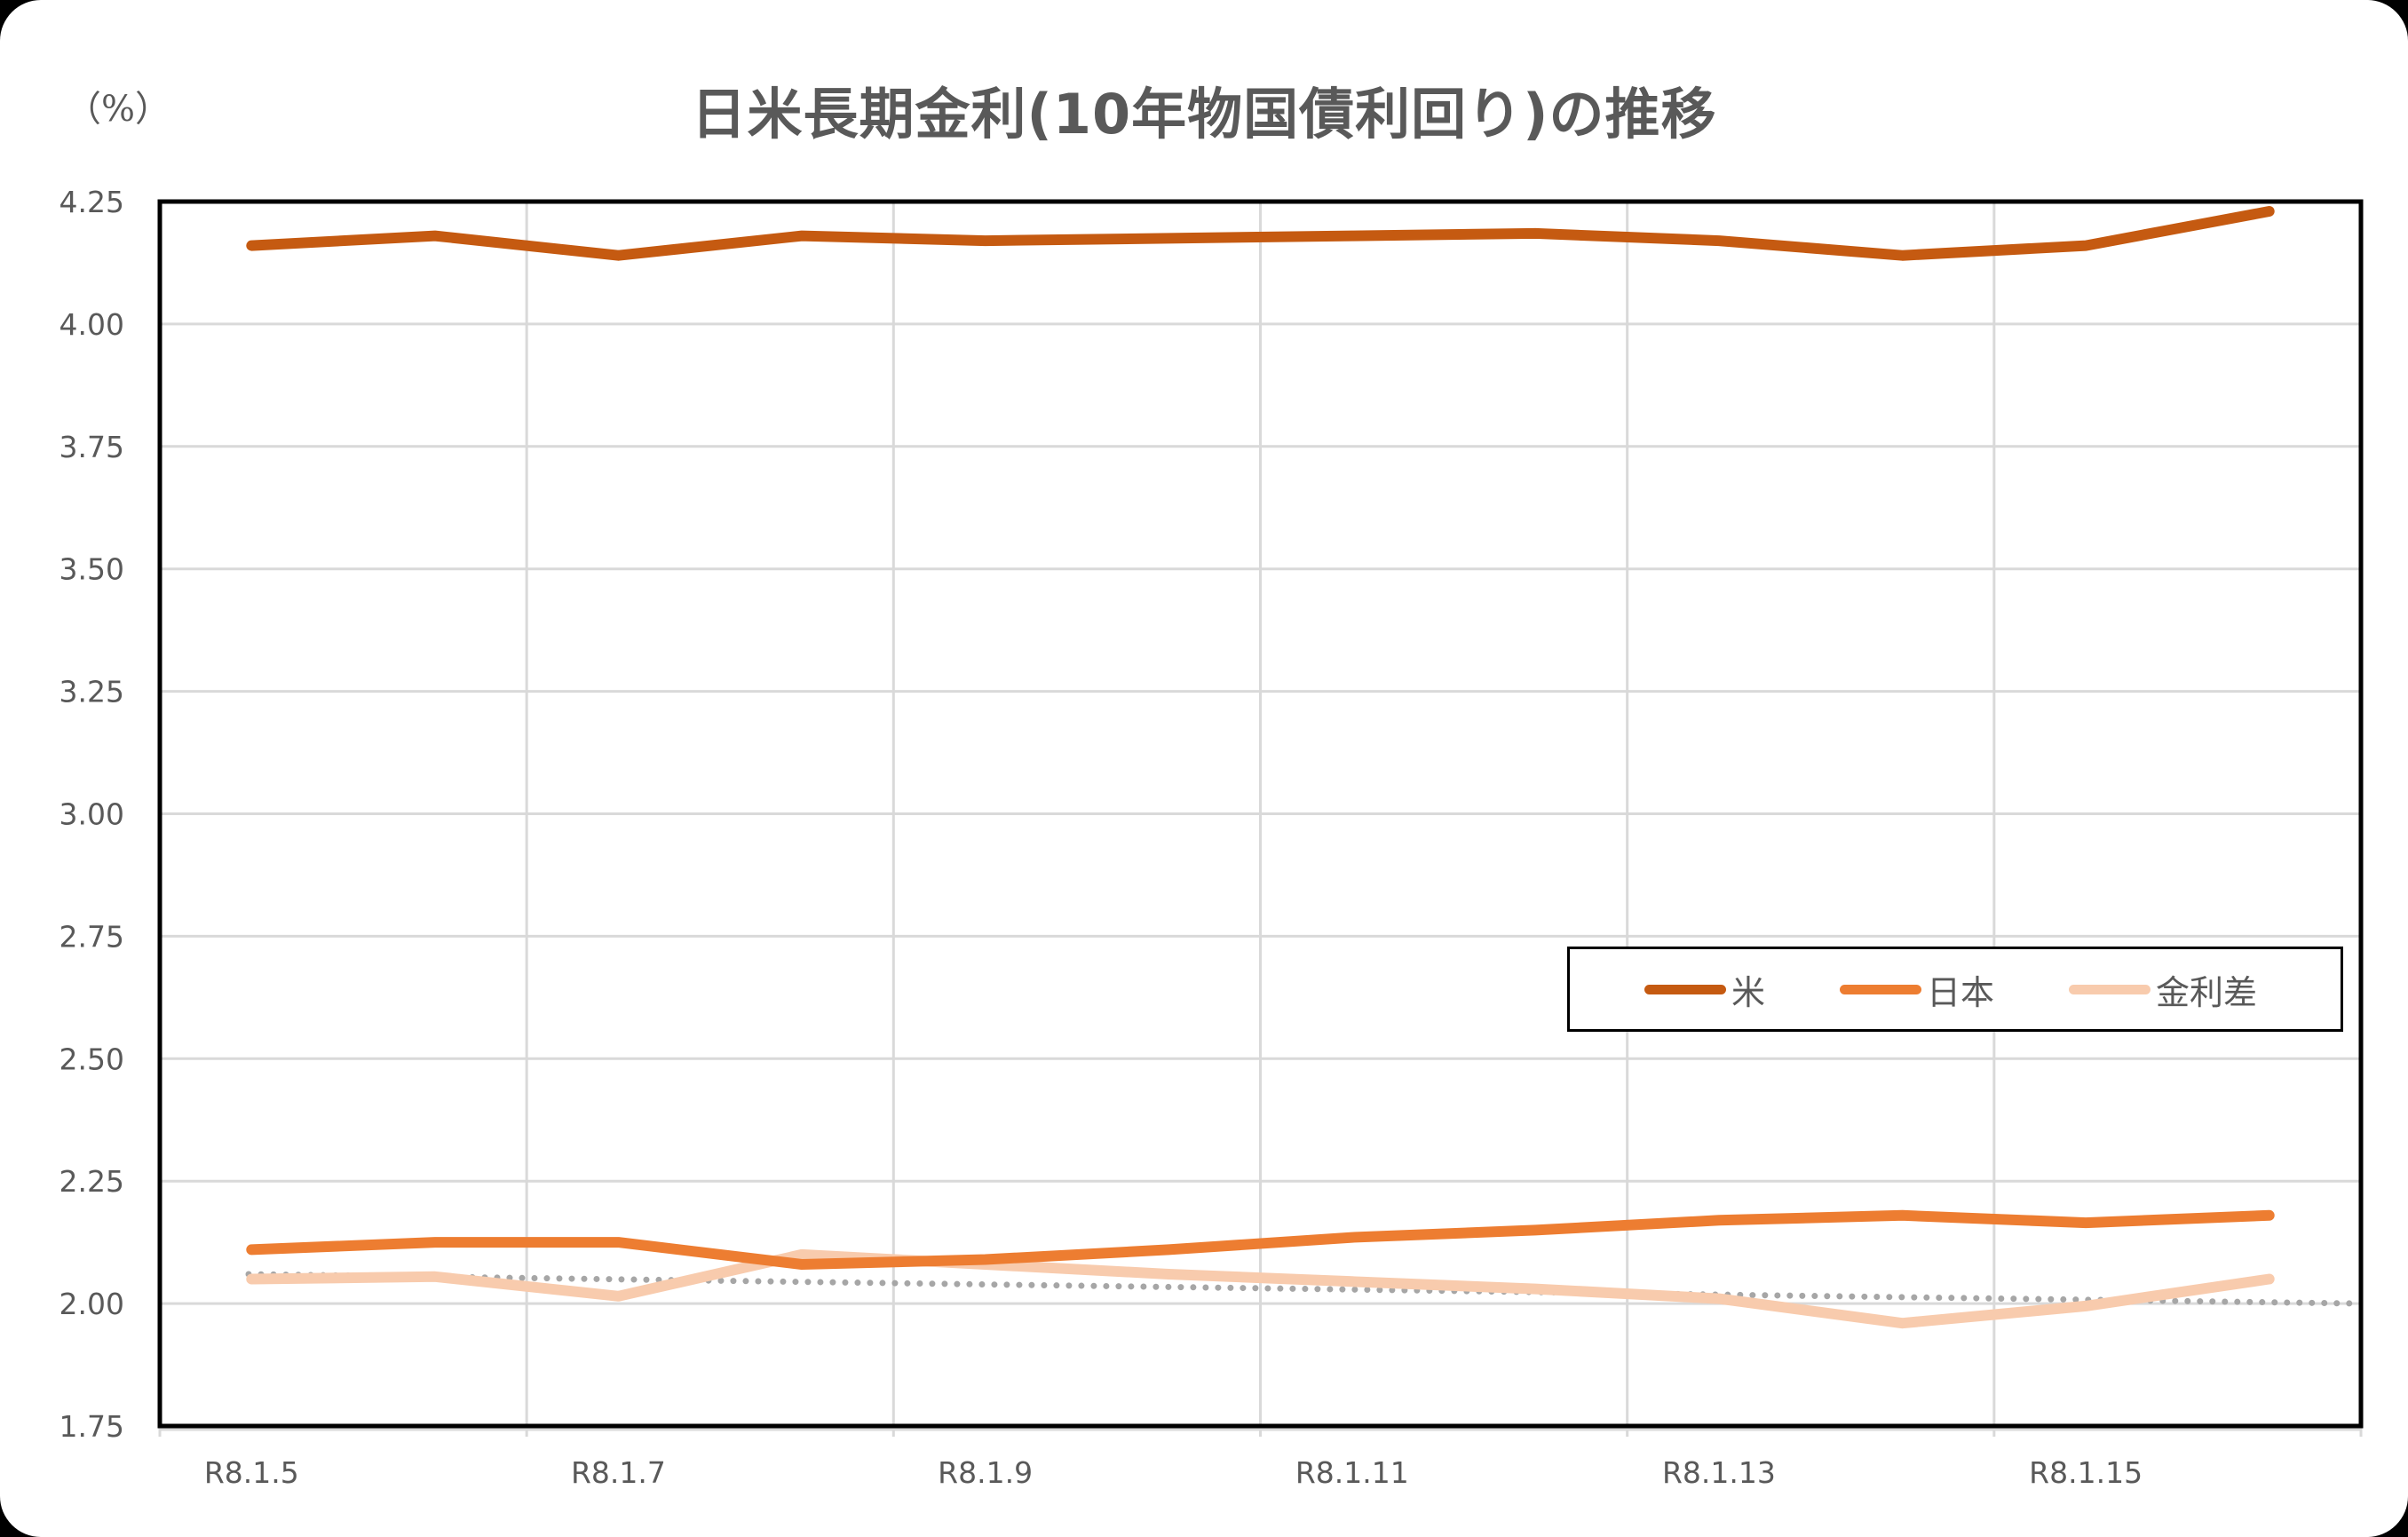 The width and height of the screenshot is (2408, 1537). I want to click on legend-item: 米, so click(1704, 989).